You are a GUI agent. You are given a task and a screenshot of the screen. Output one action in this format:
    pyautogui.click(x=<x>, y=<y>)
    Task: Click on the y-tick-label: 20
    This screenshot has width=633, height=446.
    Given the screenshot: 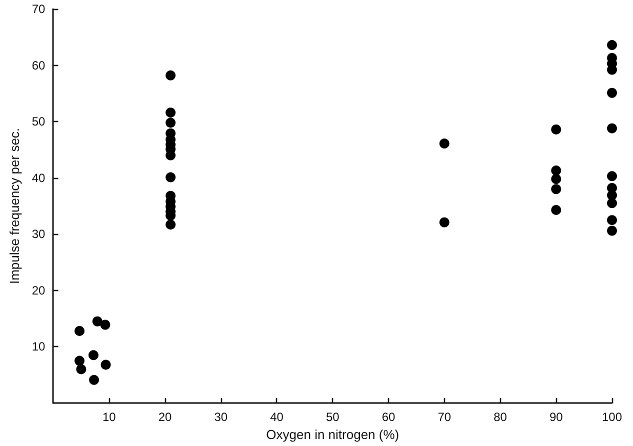 What is the action you would take?
    pyautogui.click(x=39, y=290)
    